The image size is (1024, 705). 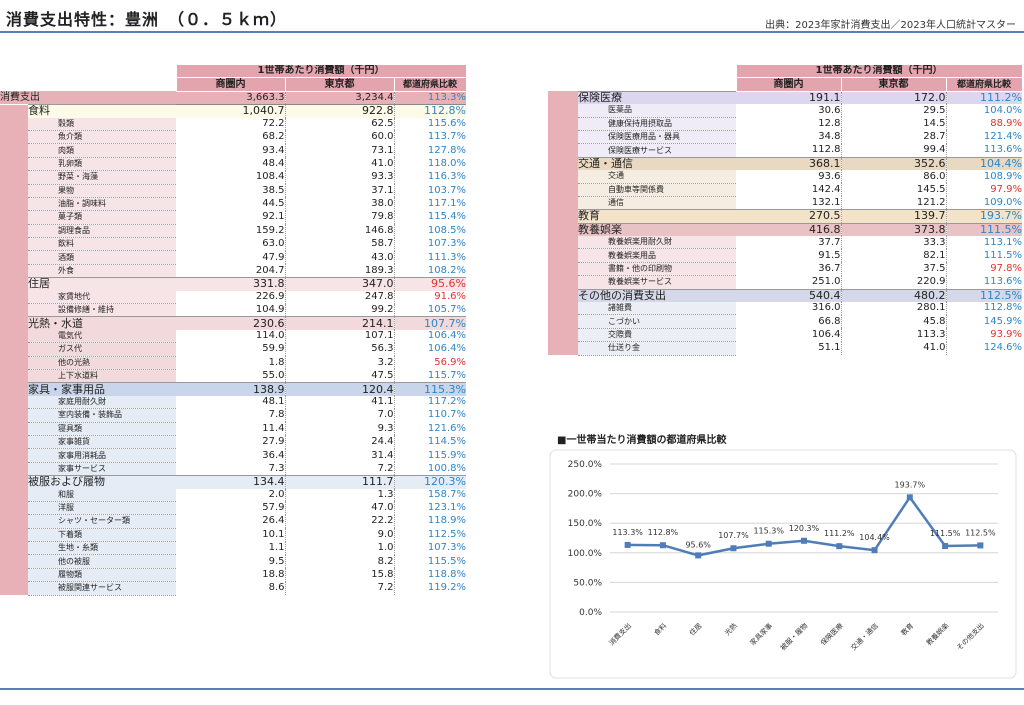 What do you see at coordinates (339, 495) in the screenshot?
I see `value-tokyo: 1.3` at bounding box center [339, 495].